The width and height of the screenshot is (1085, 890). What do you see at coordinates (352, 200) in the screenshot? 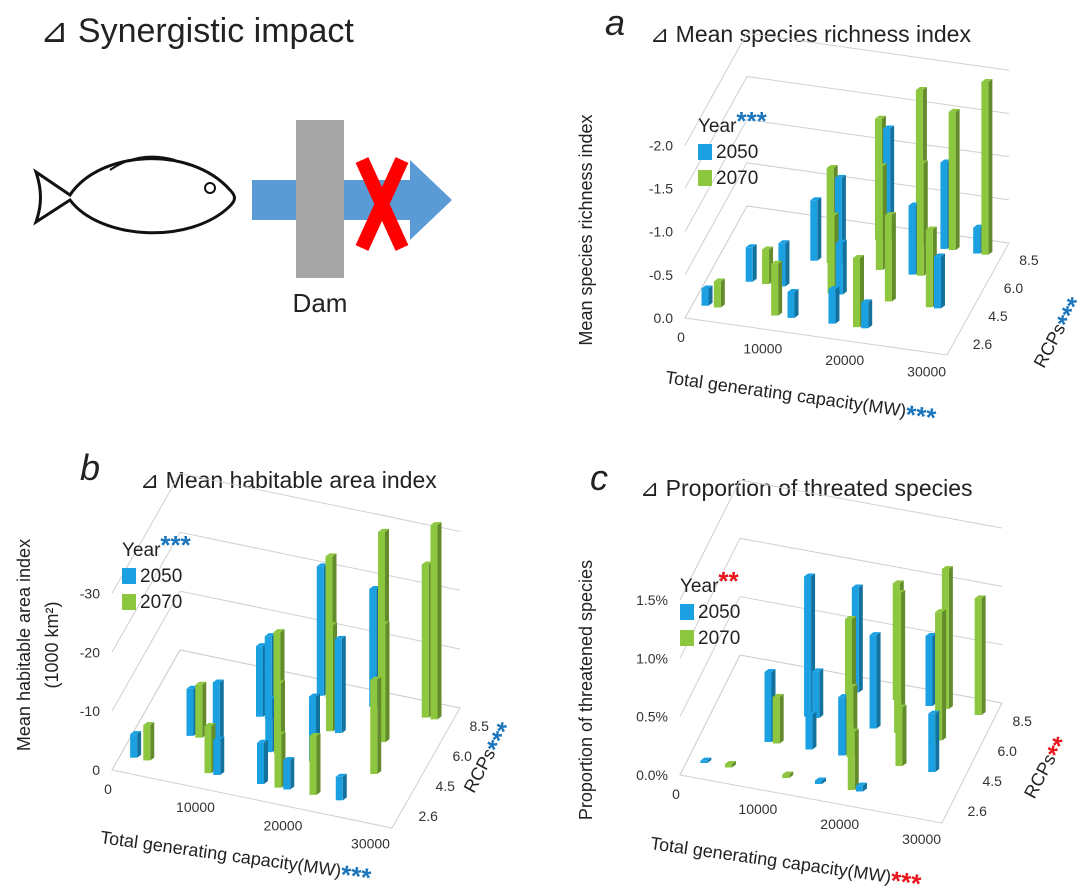
I see `arrow` at bounding box center [352, 200].